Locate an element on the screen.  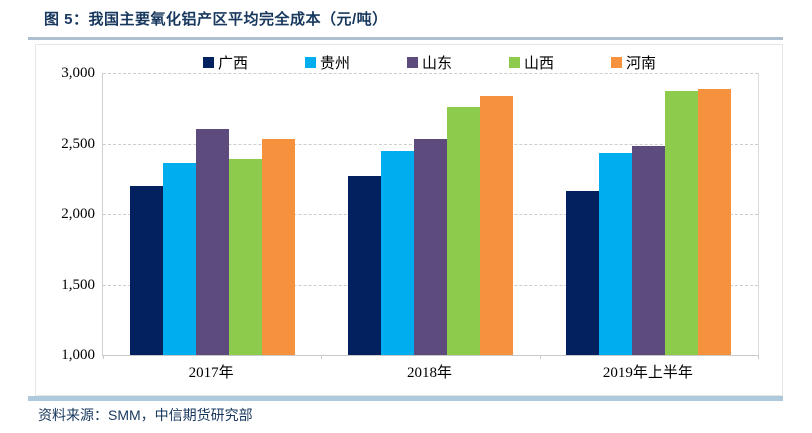
bar-山西-2019年上半年 is located at coordinates (682, 223).